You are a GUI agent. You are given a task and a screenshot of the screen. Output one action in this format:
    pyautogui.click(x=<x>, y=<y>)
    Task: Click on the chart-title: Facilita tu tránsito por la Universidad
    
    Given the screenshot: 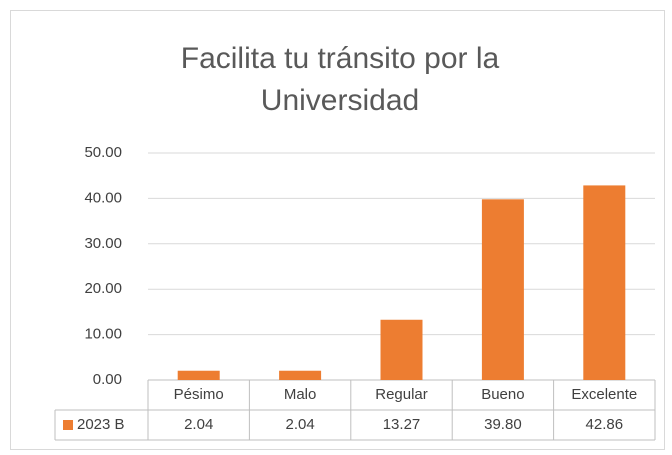 What is the action you would take?
    pyautogui.click(x=340, y=79)
    